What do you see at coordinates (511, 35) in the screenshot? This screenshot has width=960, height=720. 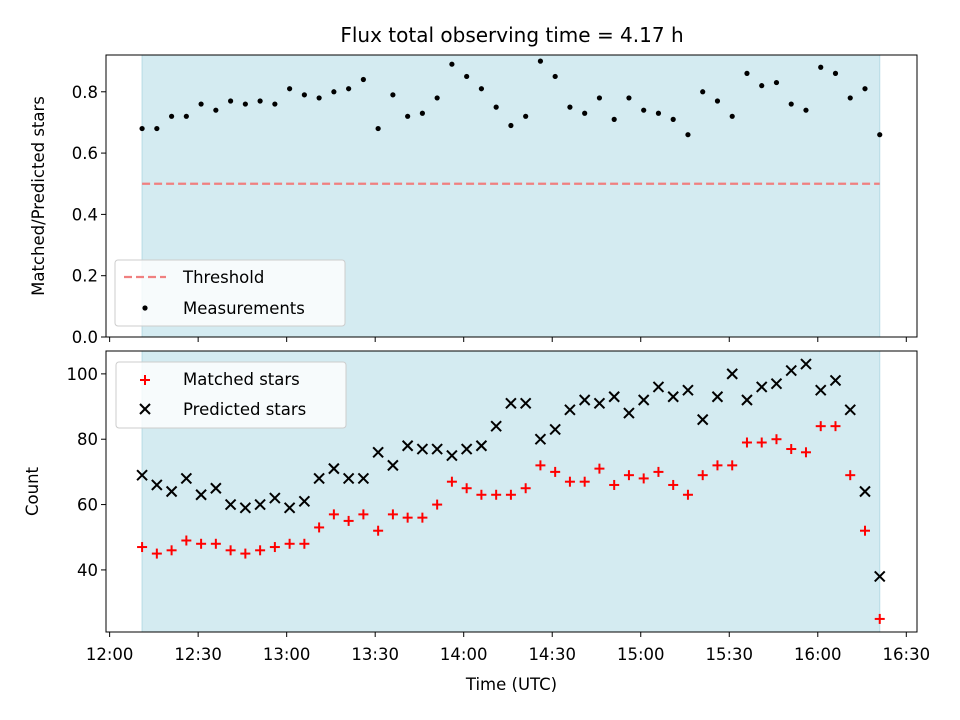 I see `chart-title: Flux total observing time = 4.17 h` at bounding box center [511, 35].